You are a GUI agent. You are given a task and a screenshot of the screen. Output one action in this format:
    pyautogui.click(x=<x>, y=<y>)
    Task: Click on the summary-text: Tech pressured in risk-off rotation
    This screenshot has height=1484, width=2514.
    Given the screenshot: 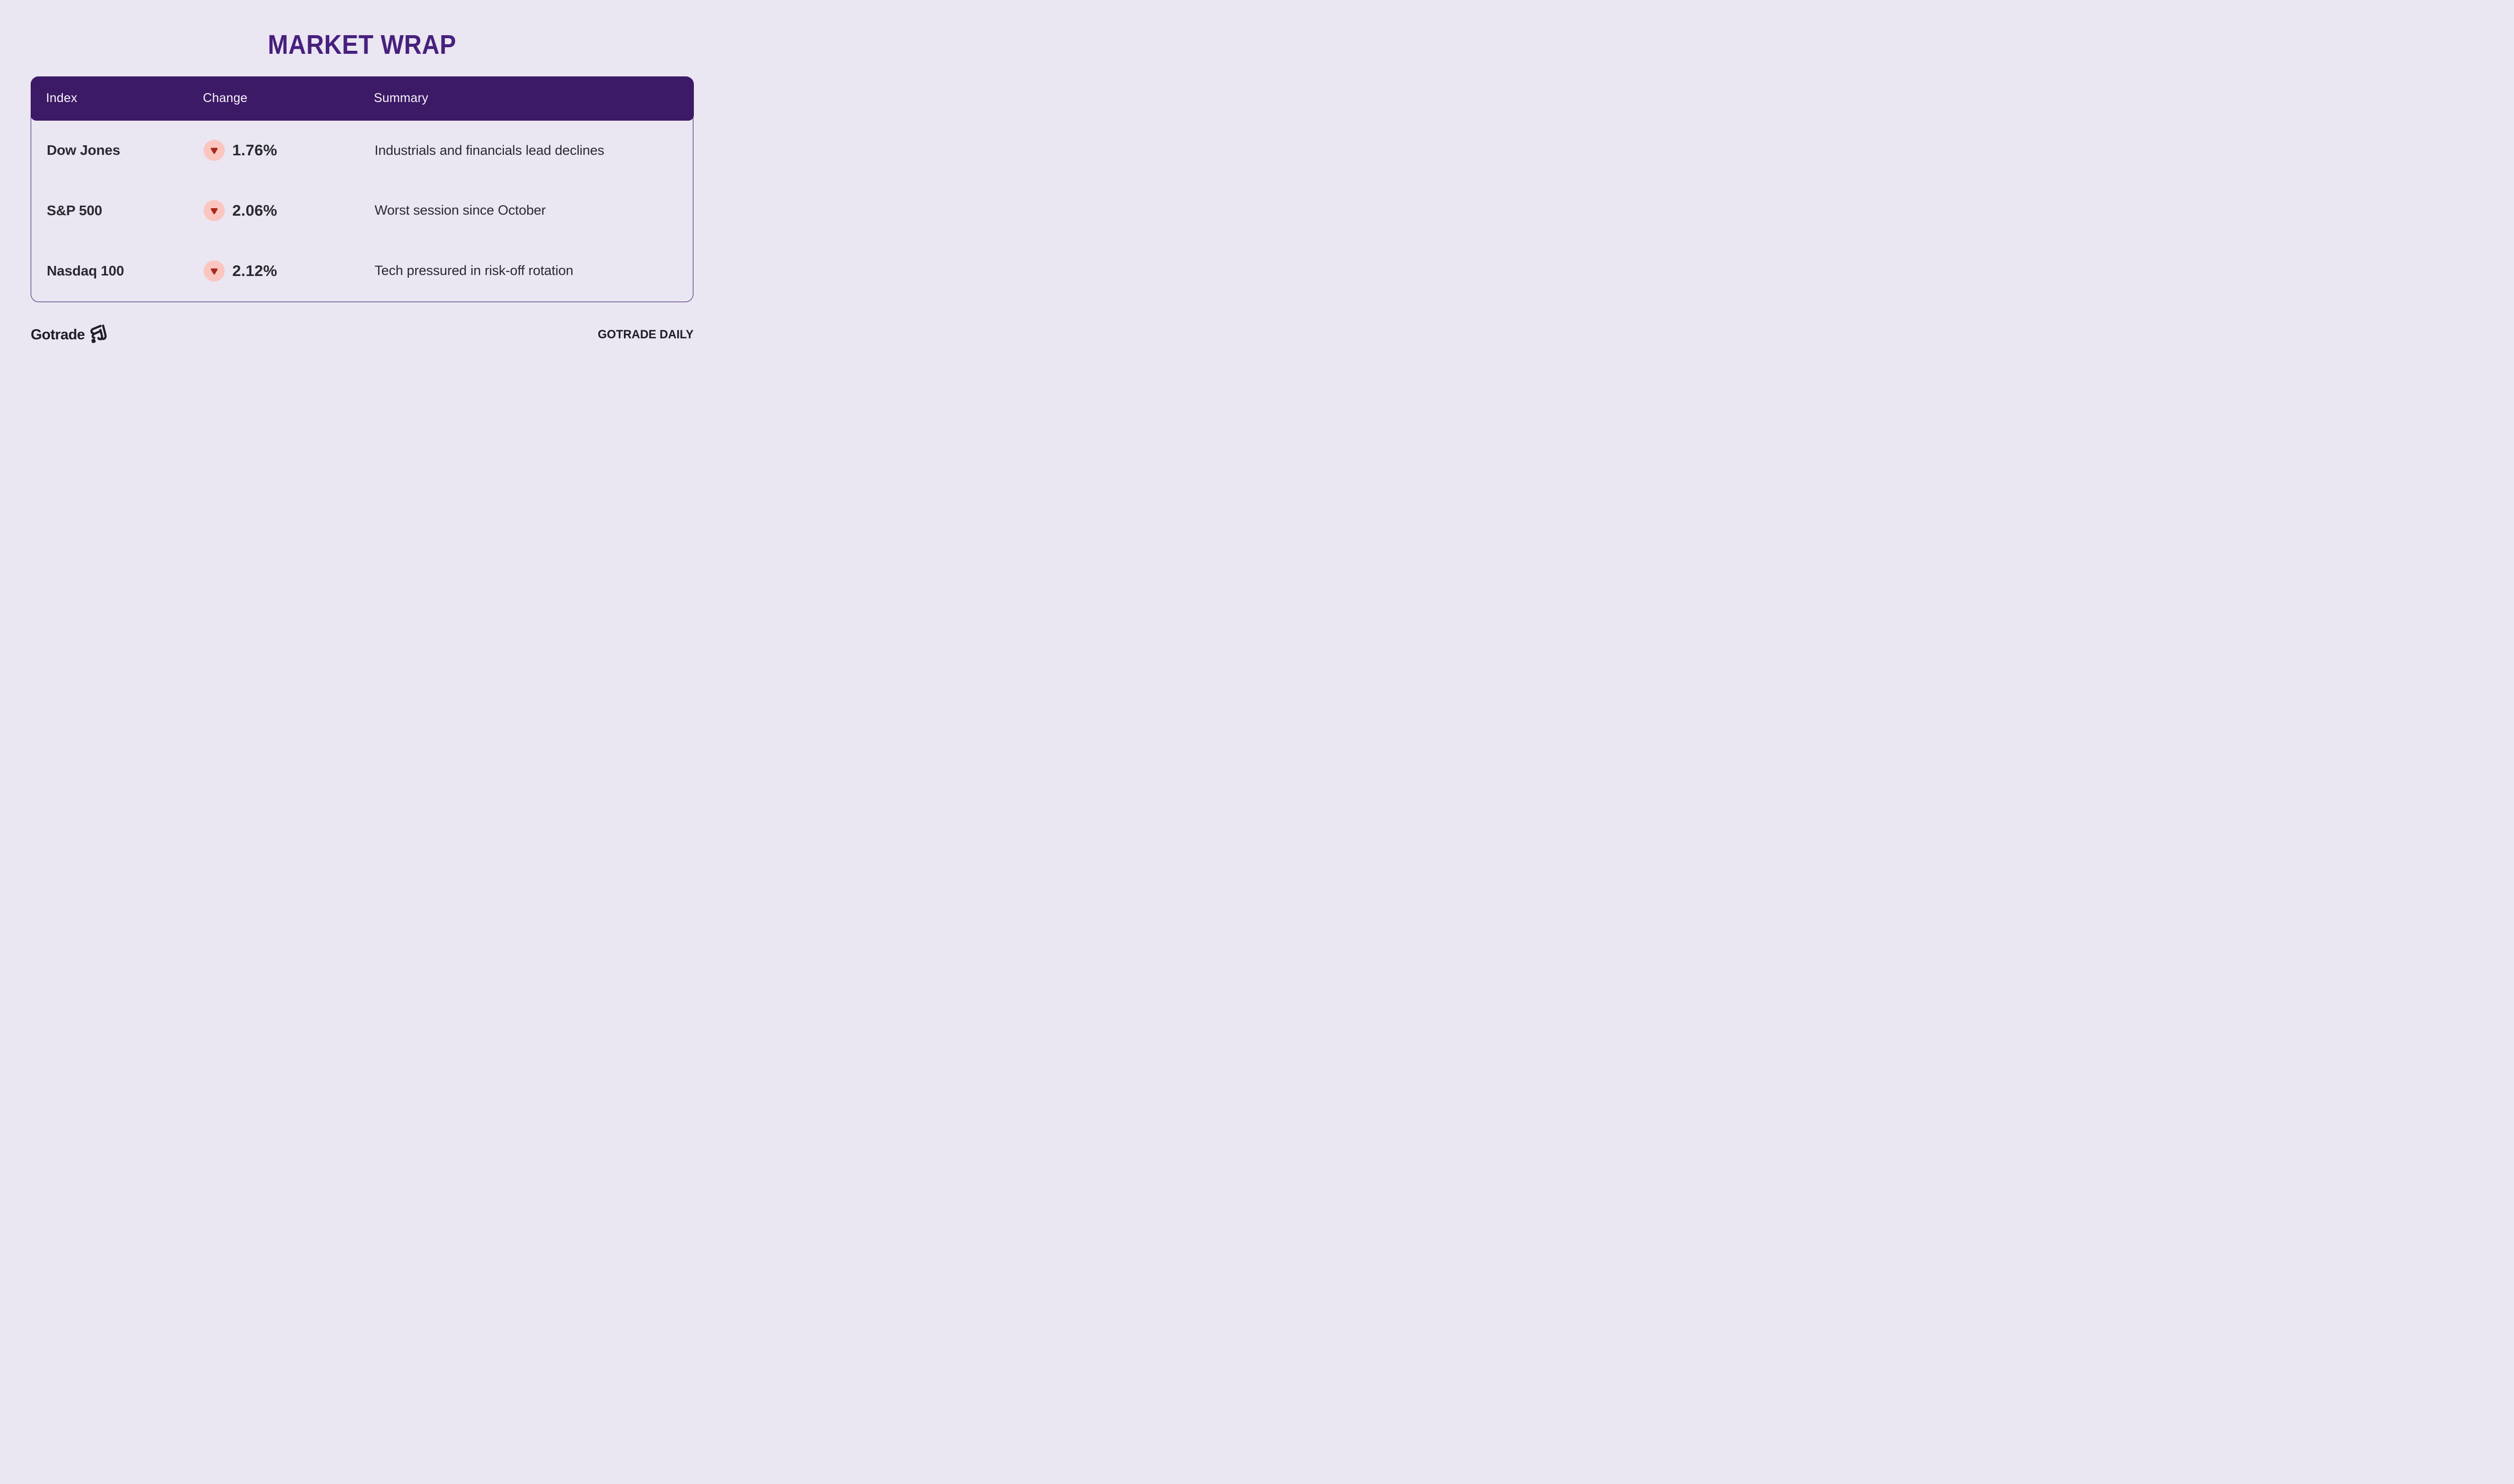 What is the action you would take?
    pyautogui.click(x=474, y=271)
    